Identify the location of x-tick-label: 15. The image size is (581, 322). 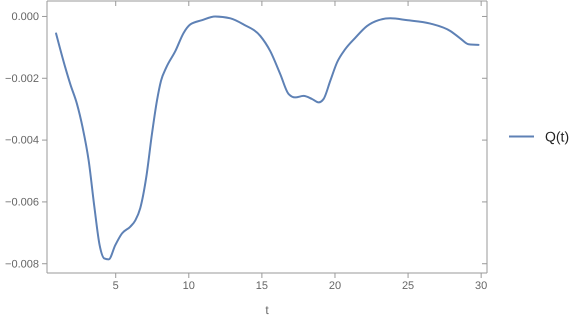
(262, 286).